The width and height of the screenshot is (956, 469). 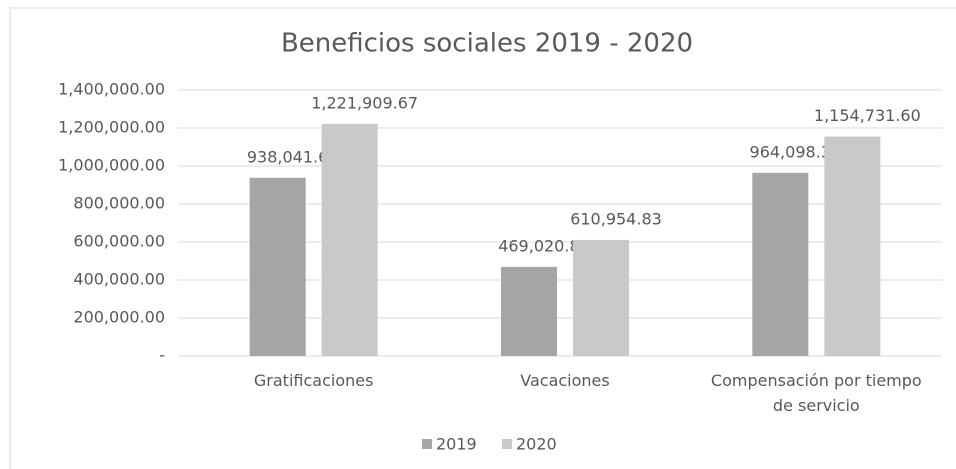 I want to click on y-tick-label: 400,000.00, so click(x=119, y=279).